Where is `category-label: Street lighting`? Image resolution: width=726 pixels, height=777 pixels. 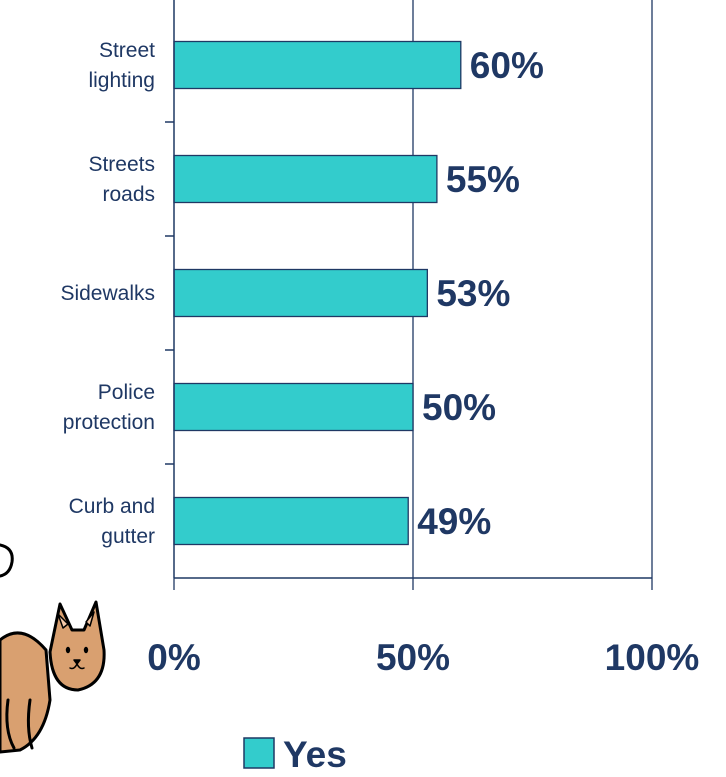
category-label: Street lighting is located at coordinates (121, 65).